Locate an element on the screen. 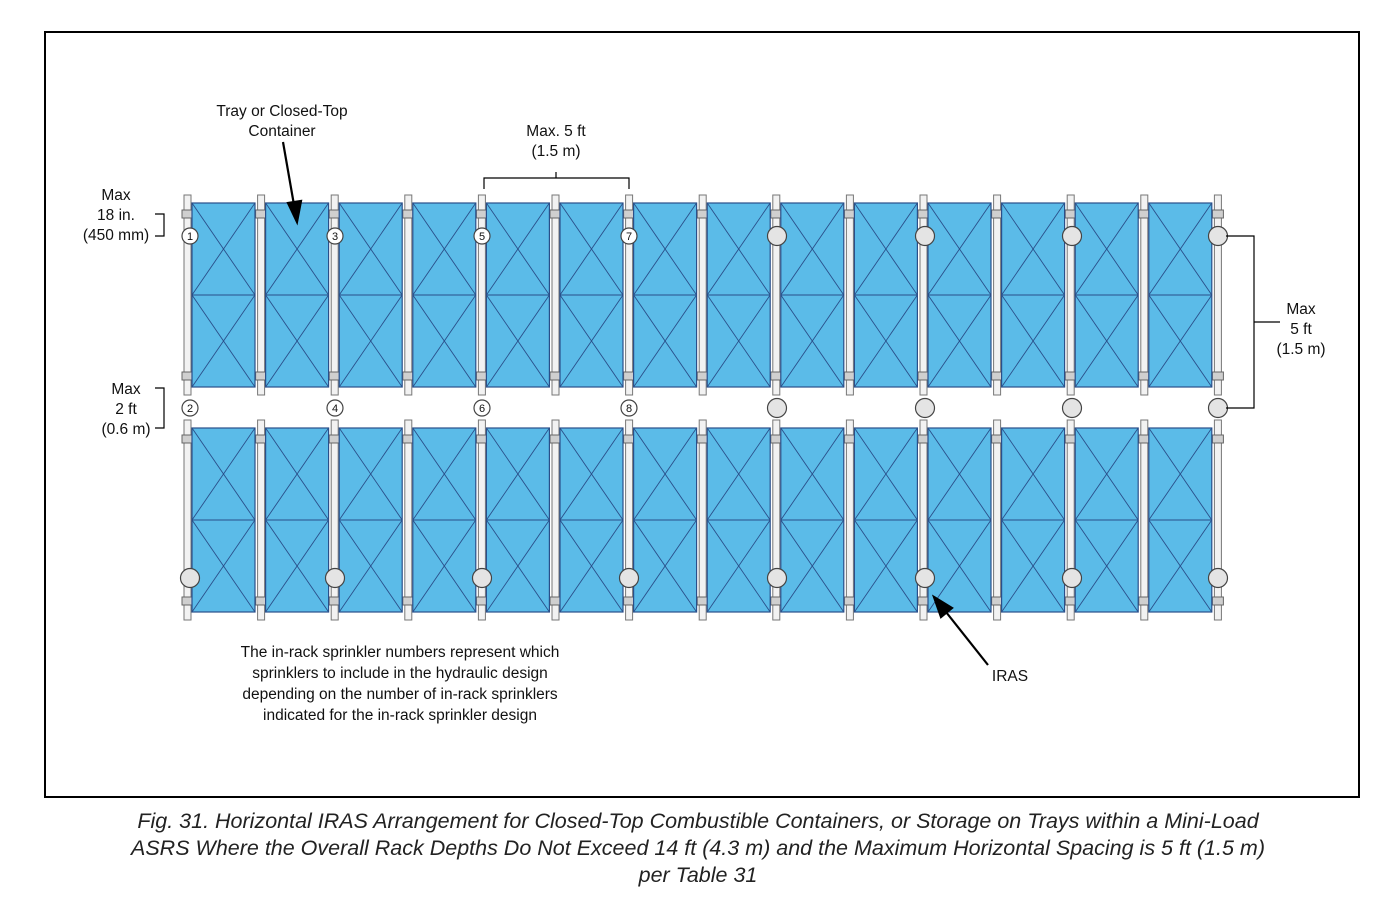  max5-right-label: Max 5 ft (1.5 m) is located at coordinates (1301, 329).